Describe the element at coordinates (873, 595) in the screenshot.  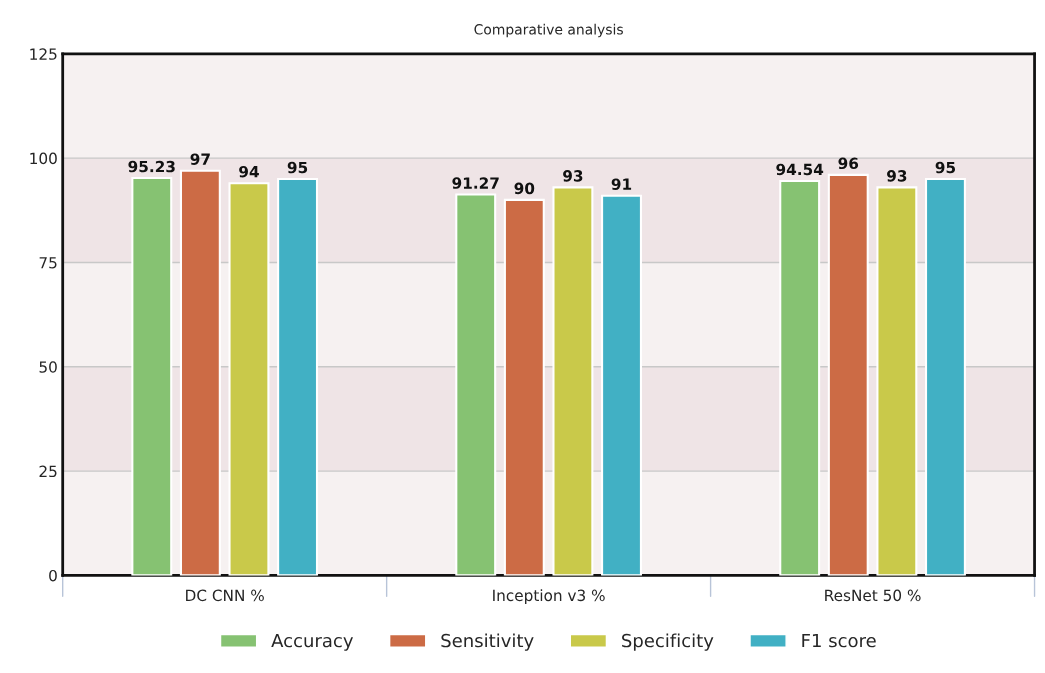
I see `x-tick-label: ResNet 50 %` at that location.